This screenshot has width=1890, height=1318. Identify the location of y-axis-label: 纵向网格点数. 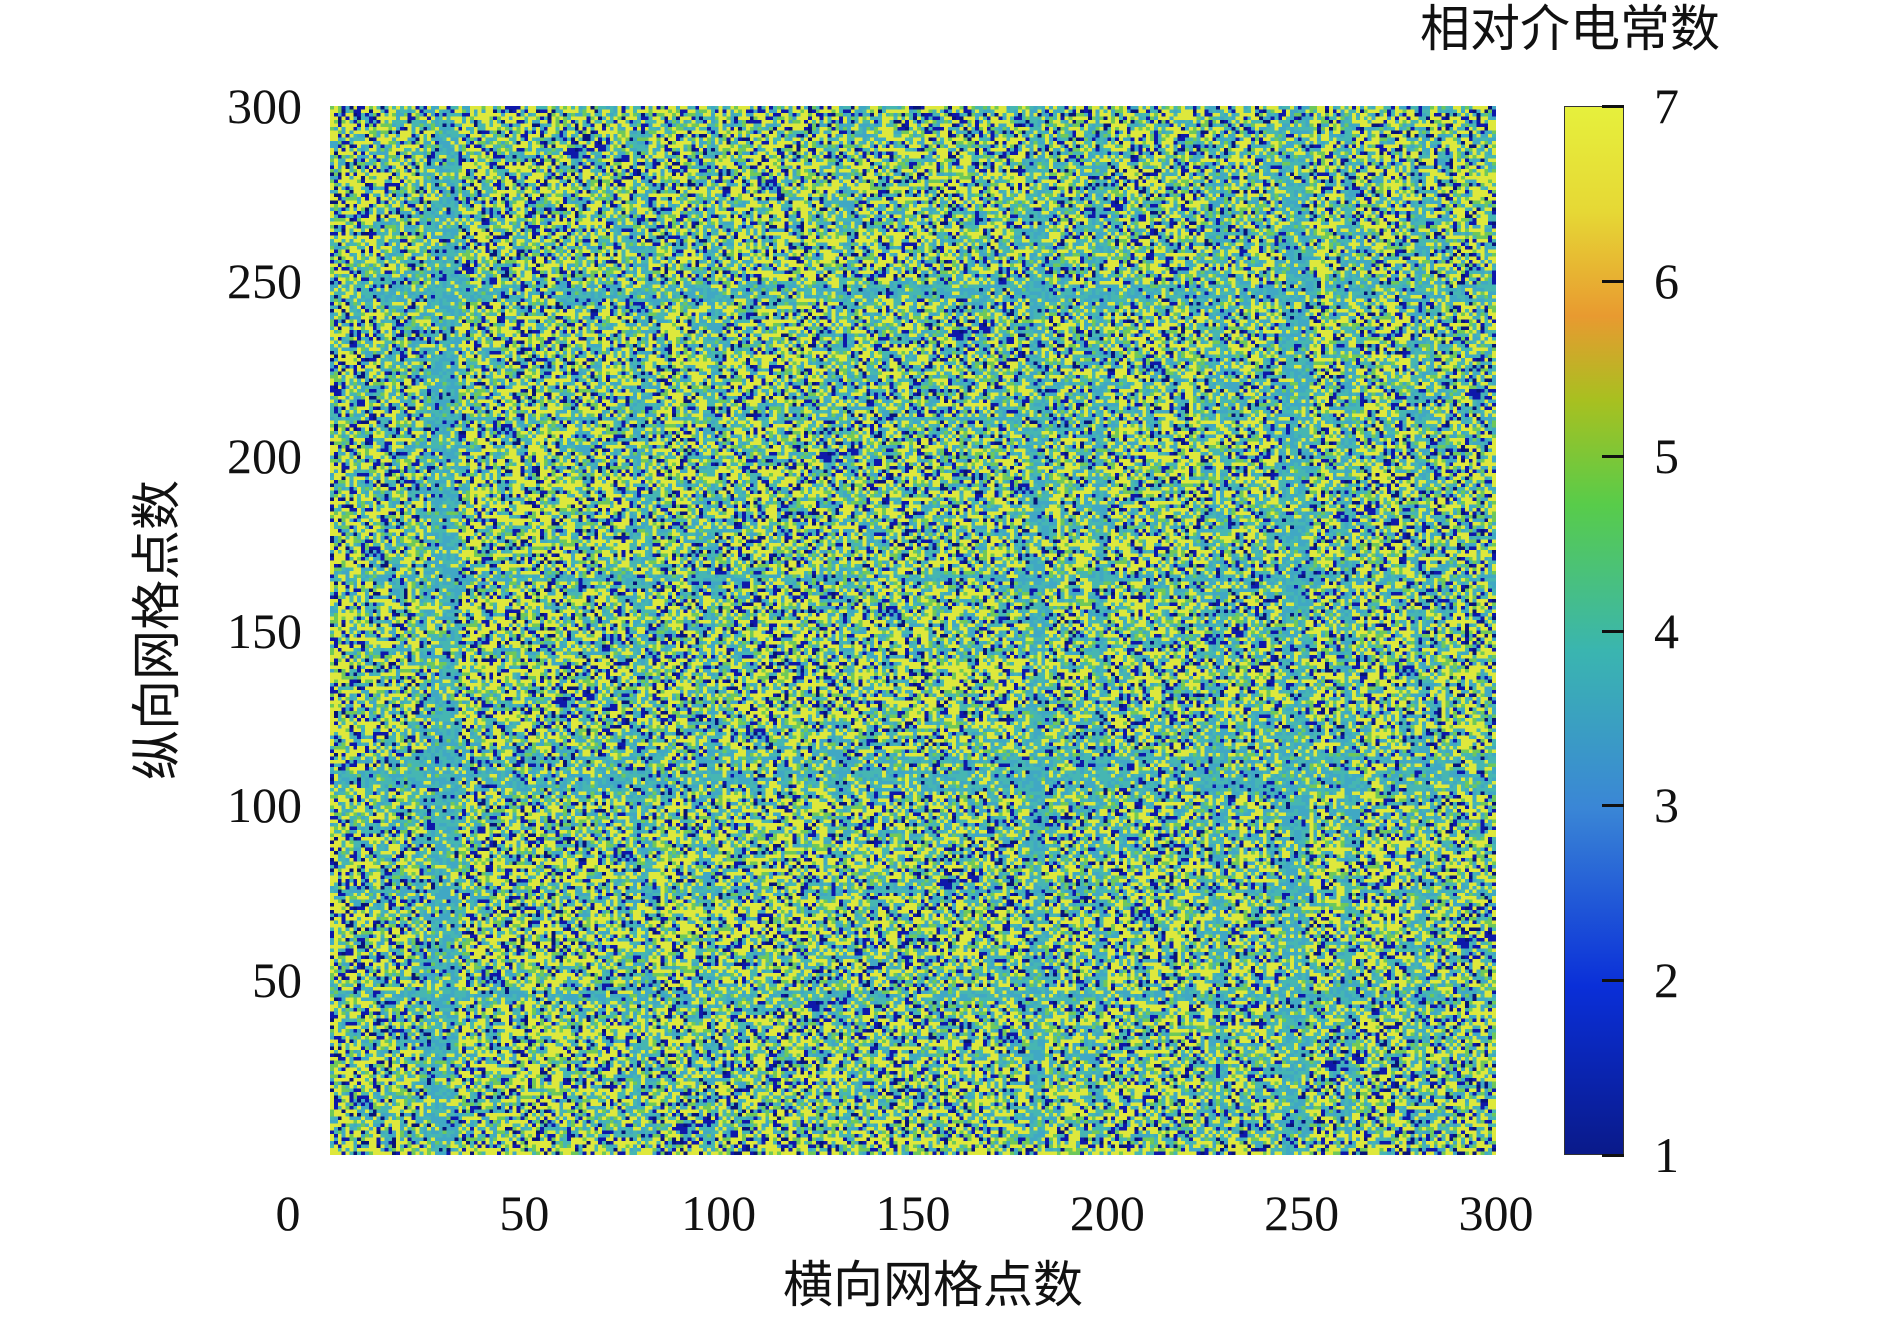
(157, 630).